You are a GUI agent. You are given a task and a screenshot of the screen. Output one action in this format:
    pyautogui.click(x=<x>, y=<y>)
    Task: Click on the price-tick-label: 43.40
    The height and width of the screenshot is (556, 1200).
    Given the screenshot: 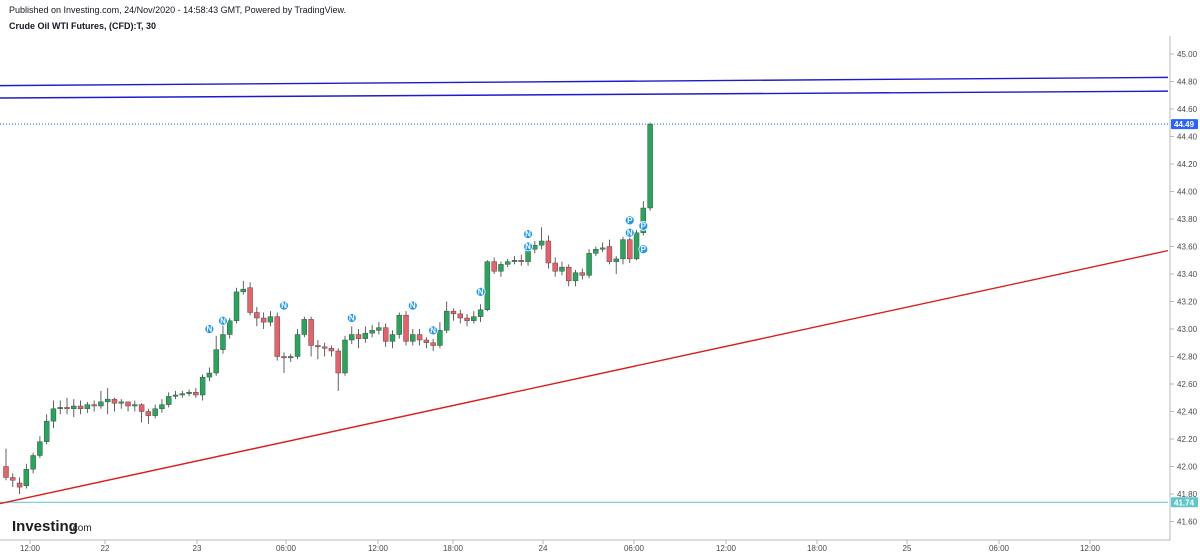 What is the action you would take?
    pyautogui.click(x=1187, y=274)
    